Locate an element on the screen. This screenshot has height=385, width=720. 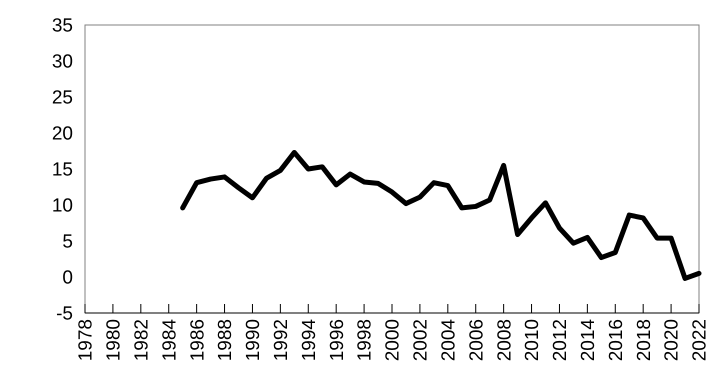
x-tick-label: 2004 is located at coordinates (449, 340).